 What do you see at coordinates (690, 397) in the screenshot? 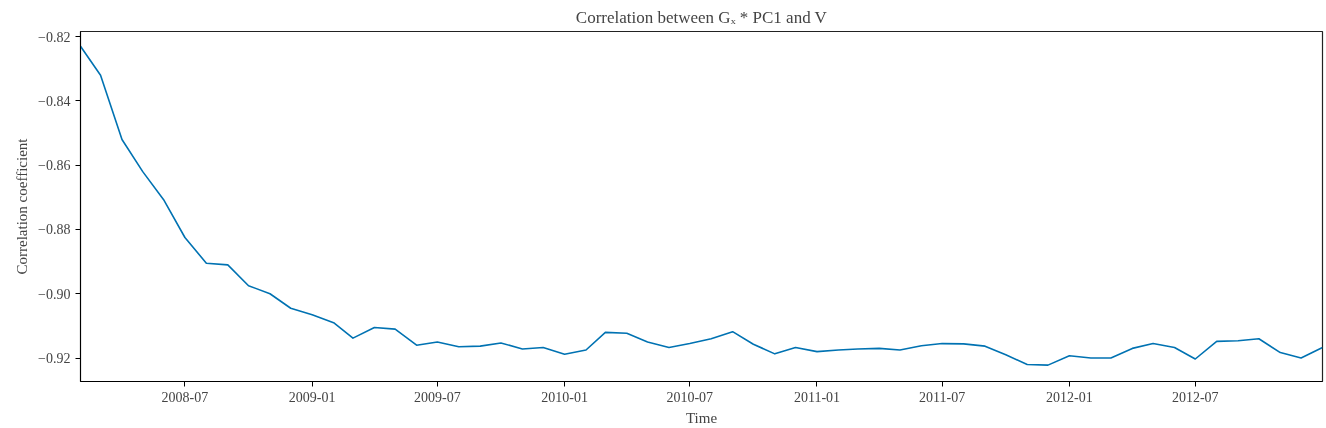
I see `x-tick-label: 2010-07` at bounding box center [690, 397].